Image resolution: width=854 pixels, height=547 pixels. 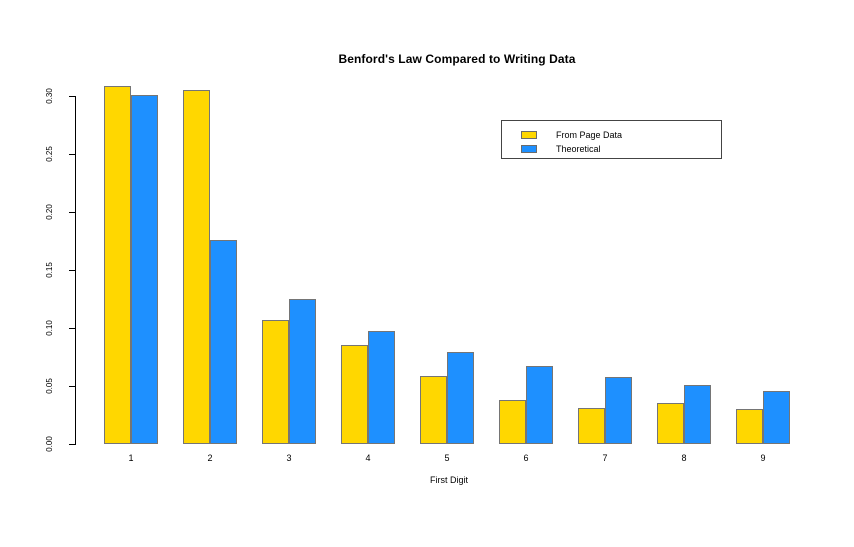 What do you see at coordinates (289, 458) in the screenshot?
I see `x-tick-label-3: 3` at bounding box center [289, 458].